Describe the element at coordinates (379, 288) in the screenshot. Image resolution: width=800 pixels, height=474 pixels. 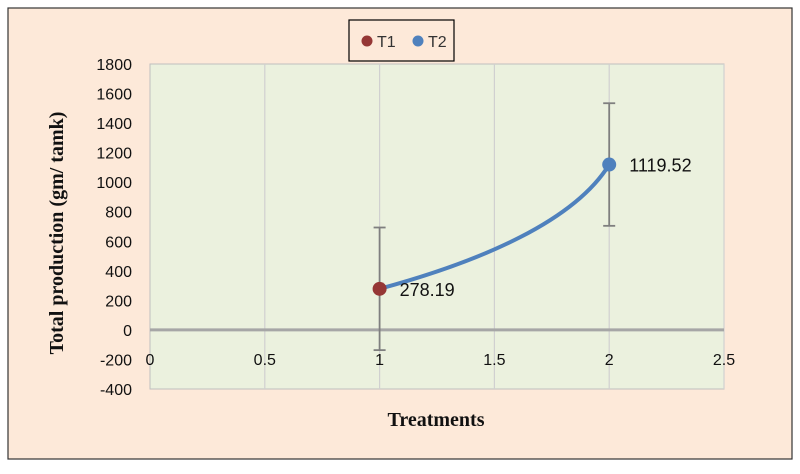
I see `data-point-t1` at that location.